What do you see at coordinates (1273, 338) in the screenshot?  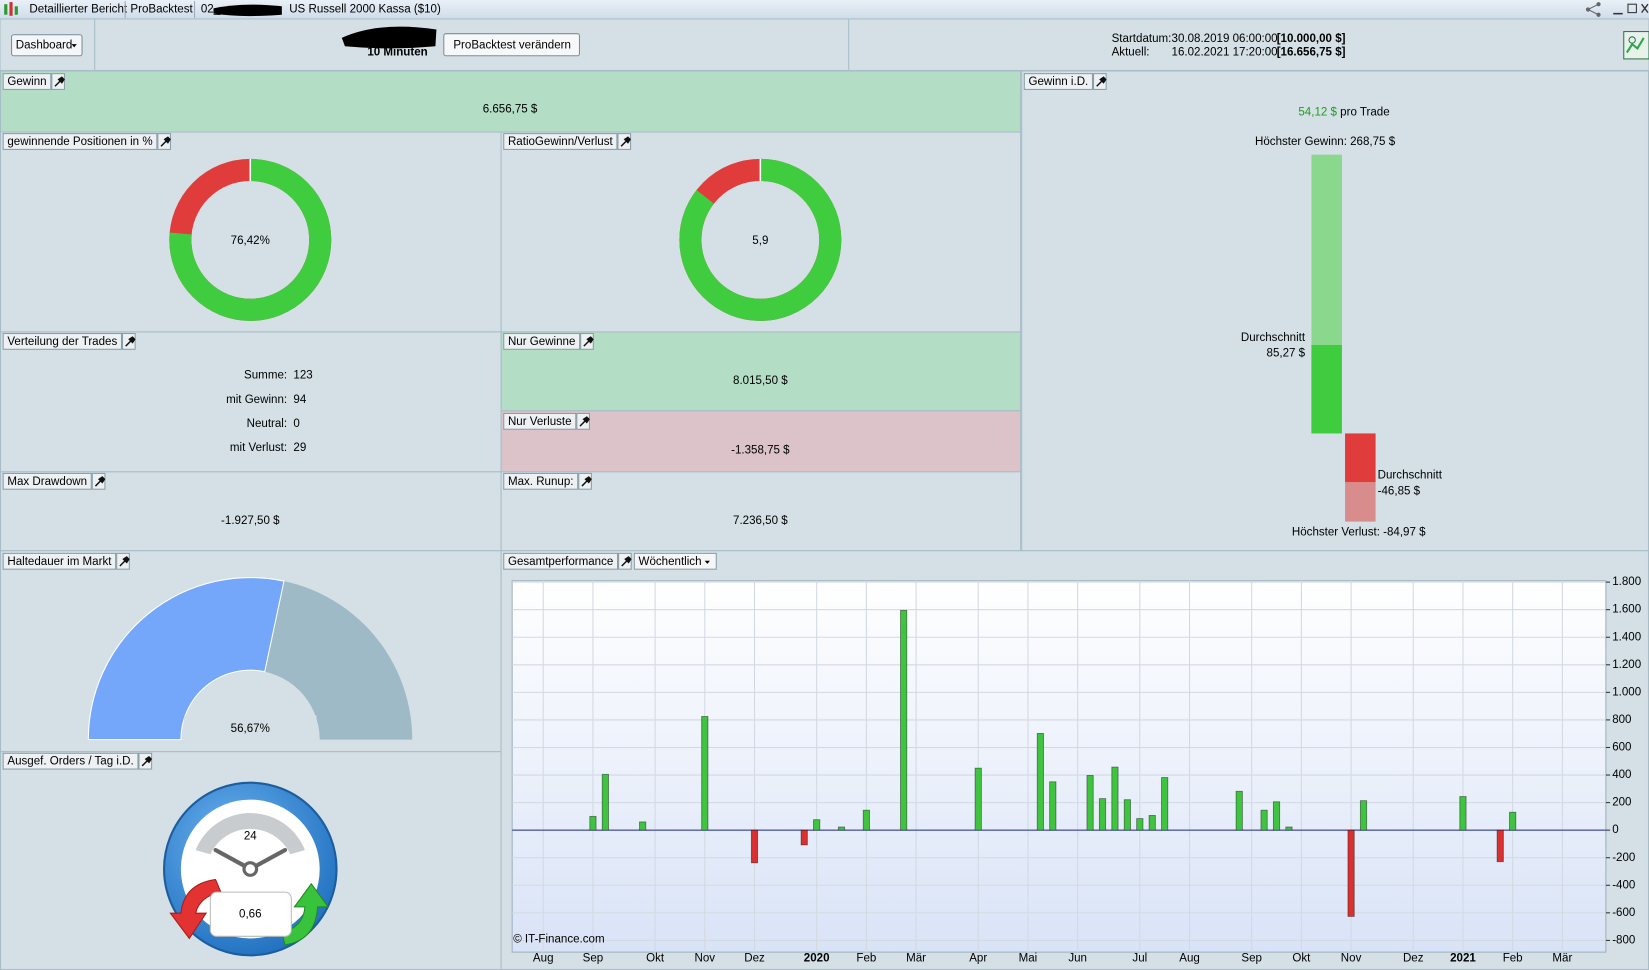 I see `avg-gain-label: Durchschnitt` at bounding box center [1273, 338].